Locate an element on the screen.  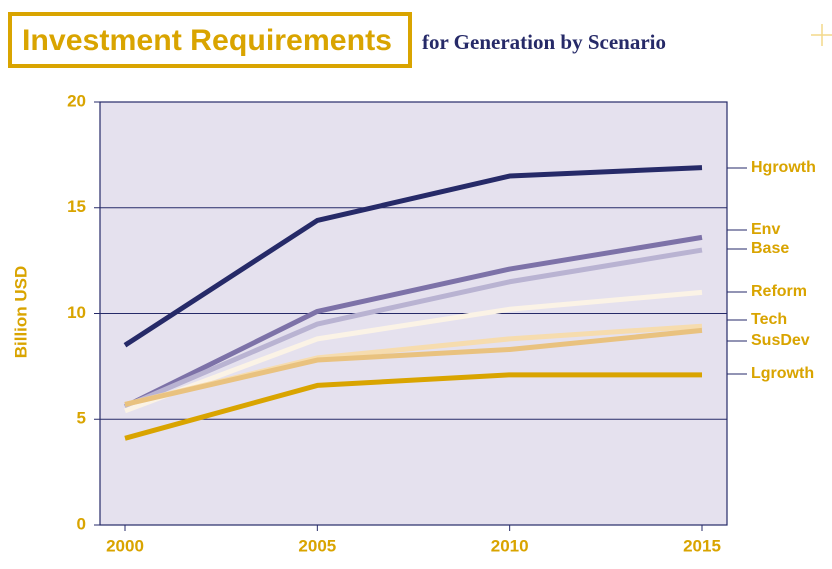
legend-label: Reform is located at coordinates (779, 291).